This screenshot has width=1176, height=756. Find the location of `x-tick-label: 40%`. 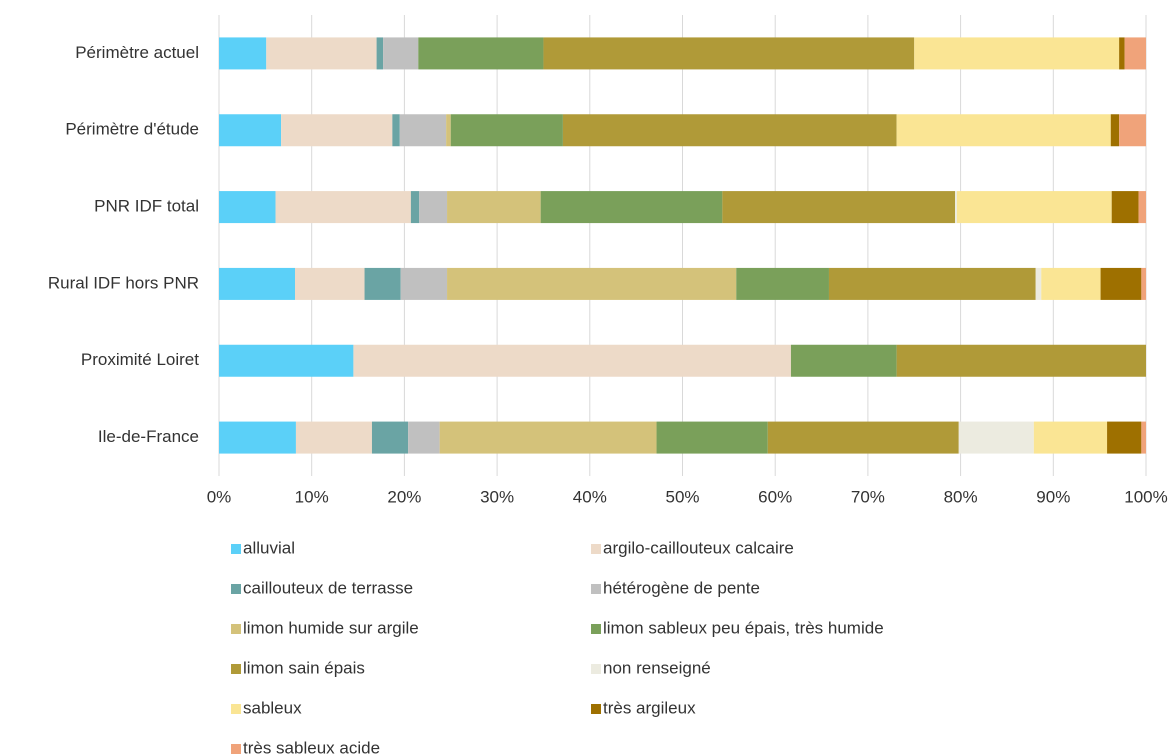

x-tick-label: 40% is located at coordinates (590, 496).